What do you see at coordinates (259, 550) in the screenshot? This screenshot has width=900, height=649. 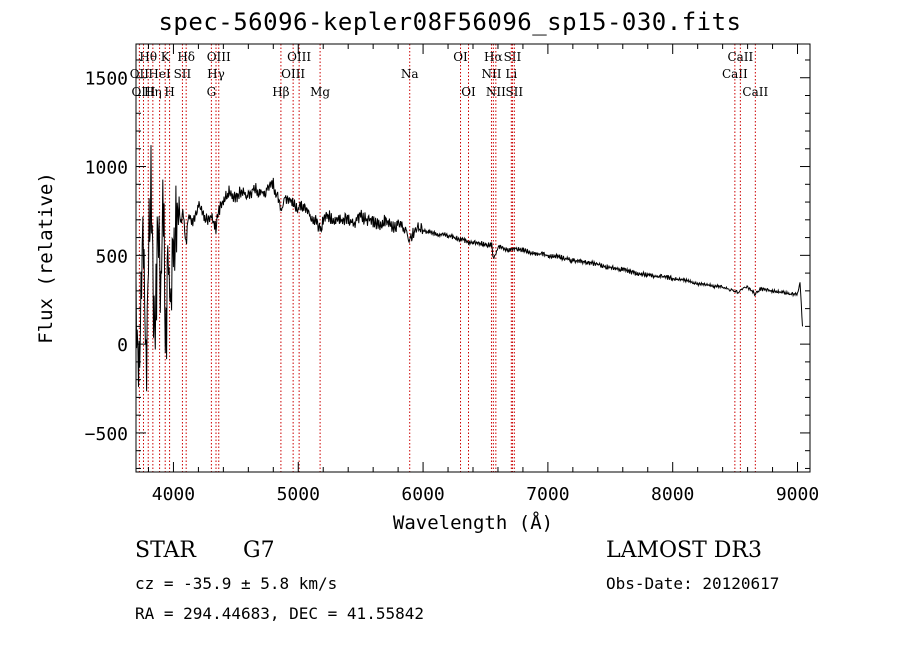 I see `object-subclass: G7` at bounding box center [259, 550].